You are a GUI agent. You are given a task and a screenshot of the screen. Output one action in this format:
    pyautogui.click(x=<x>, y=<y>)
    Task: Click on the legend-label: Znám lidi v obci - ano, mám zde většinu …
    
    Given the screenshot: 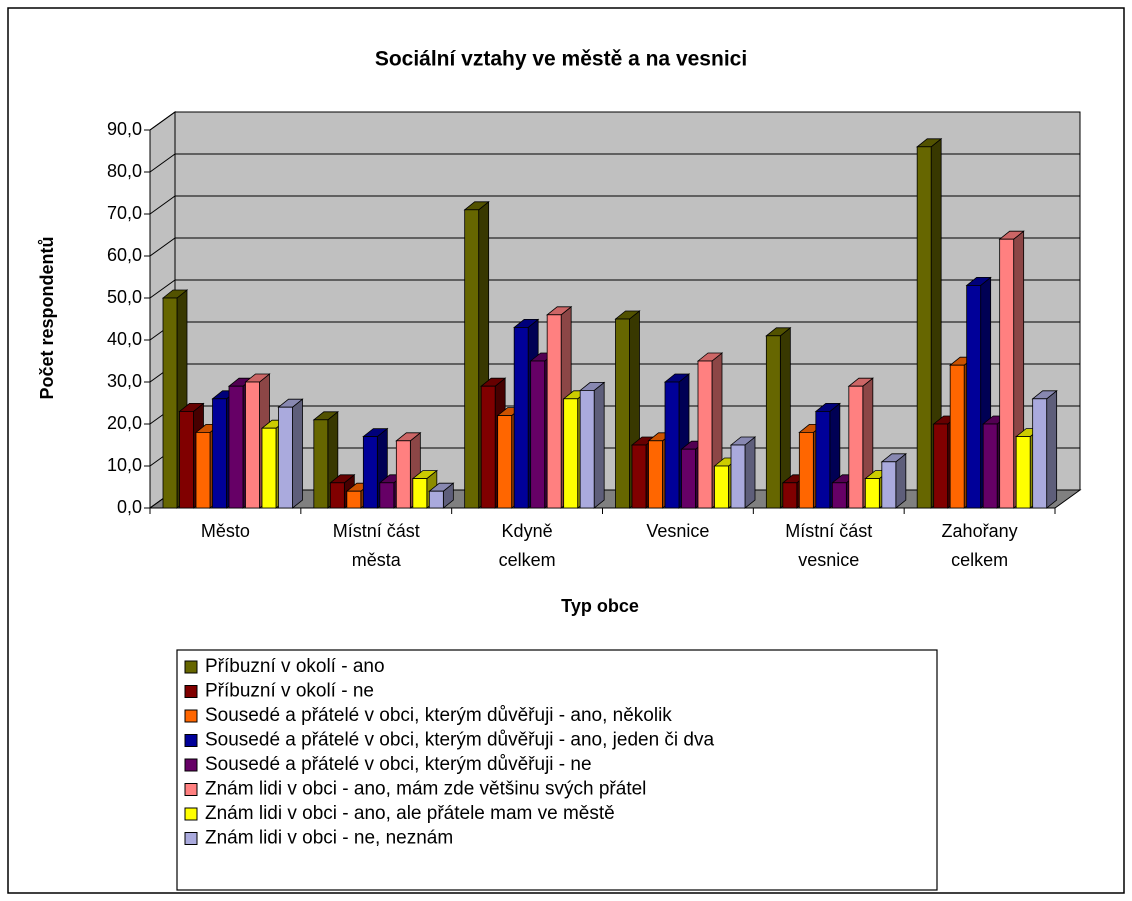 What is the action you would take?
    pyautogui.click(x=425, y=789)
    